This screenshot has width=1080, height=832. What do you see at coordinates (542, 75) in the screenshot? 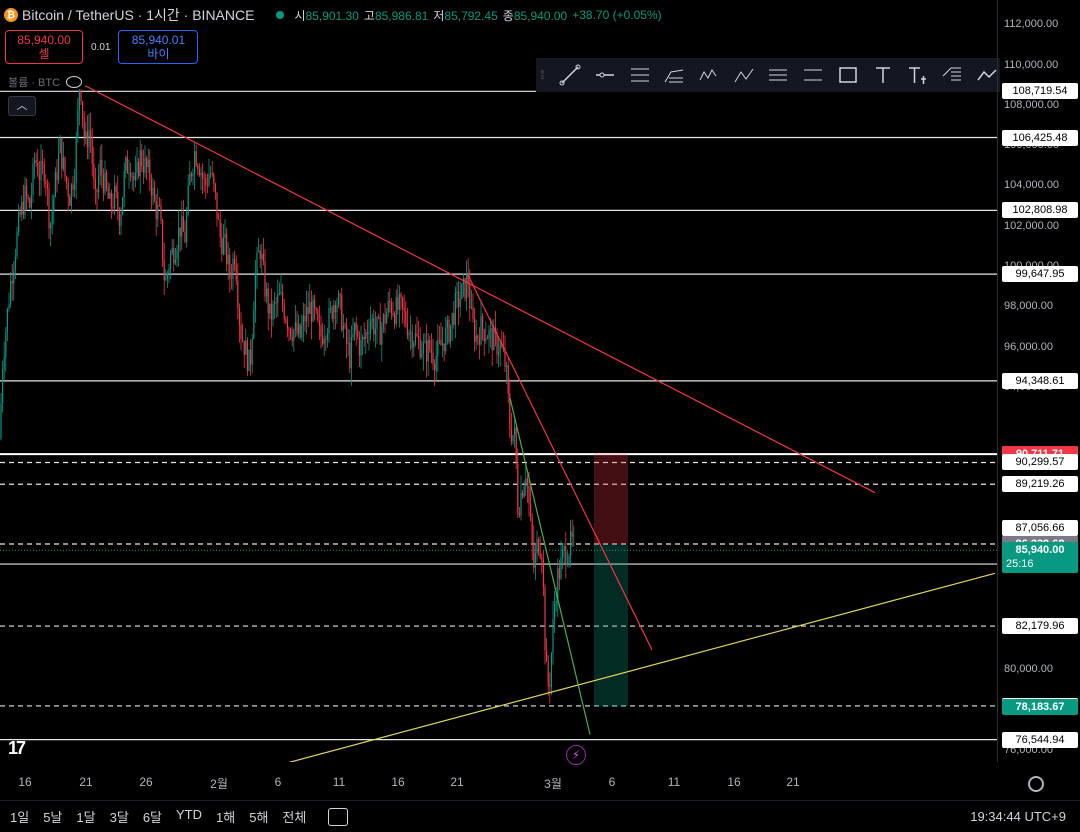
I see `drag-handle-icon: ⁞⁞` at bounding box center [542, 75].